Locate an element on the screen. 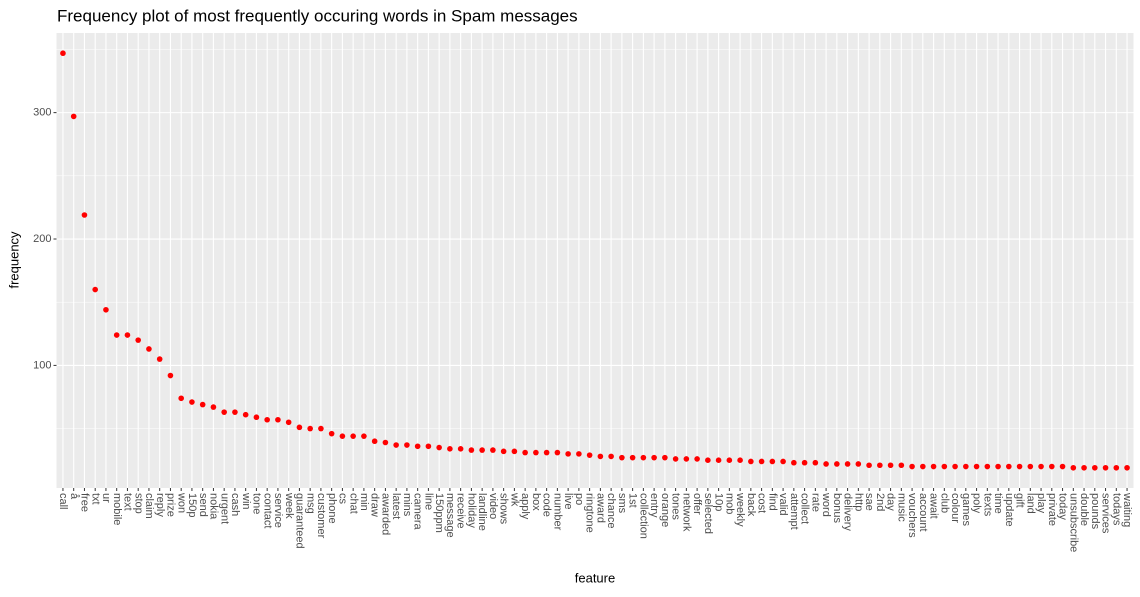 The height and width of the screenshot is (597, 1140). x-tick-label: rate is located at coordinates (815, 502).